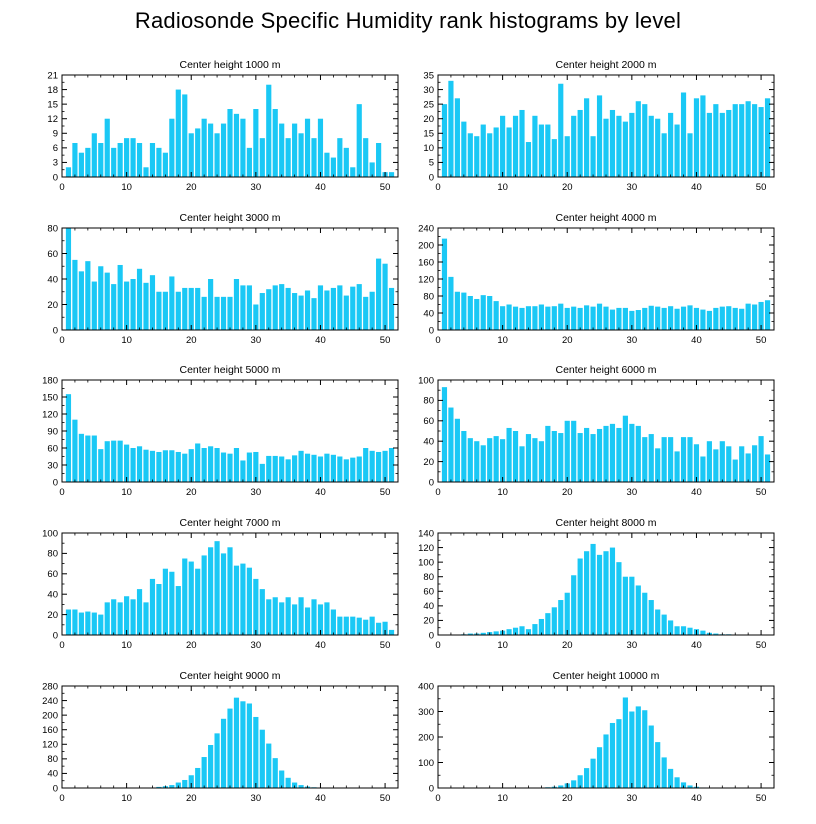 The width and height of the screenshot is (816, 824). Describe the element at coordinates (428, 134) in the screenshot. I see `y-tick-label: 15` at that location.